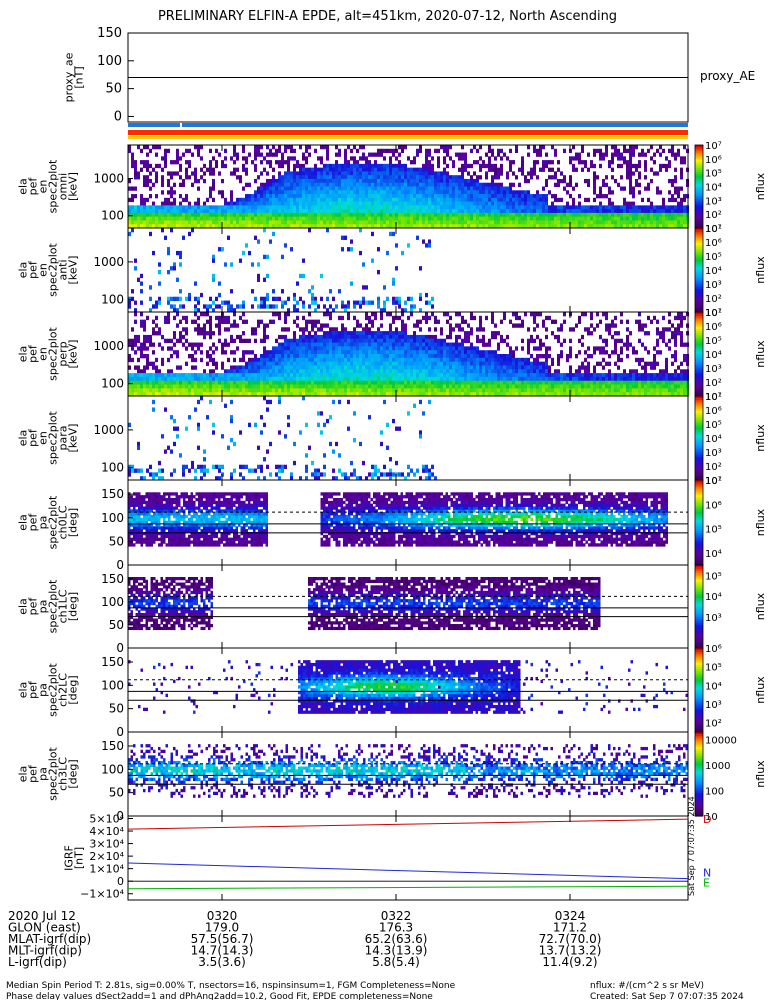 This screenshot has width=775, height=1000. Describe the element at coordinates (408, 771) in the screenshot. I see `spectrogram-ch3LC` at that location.